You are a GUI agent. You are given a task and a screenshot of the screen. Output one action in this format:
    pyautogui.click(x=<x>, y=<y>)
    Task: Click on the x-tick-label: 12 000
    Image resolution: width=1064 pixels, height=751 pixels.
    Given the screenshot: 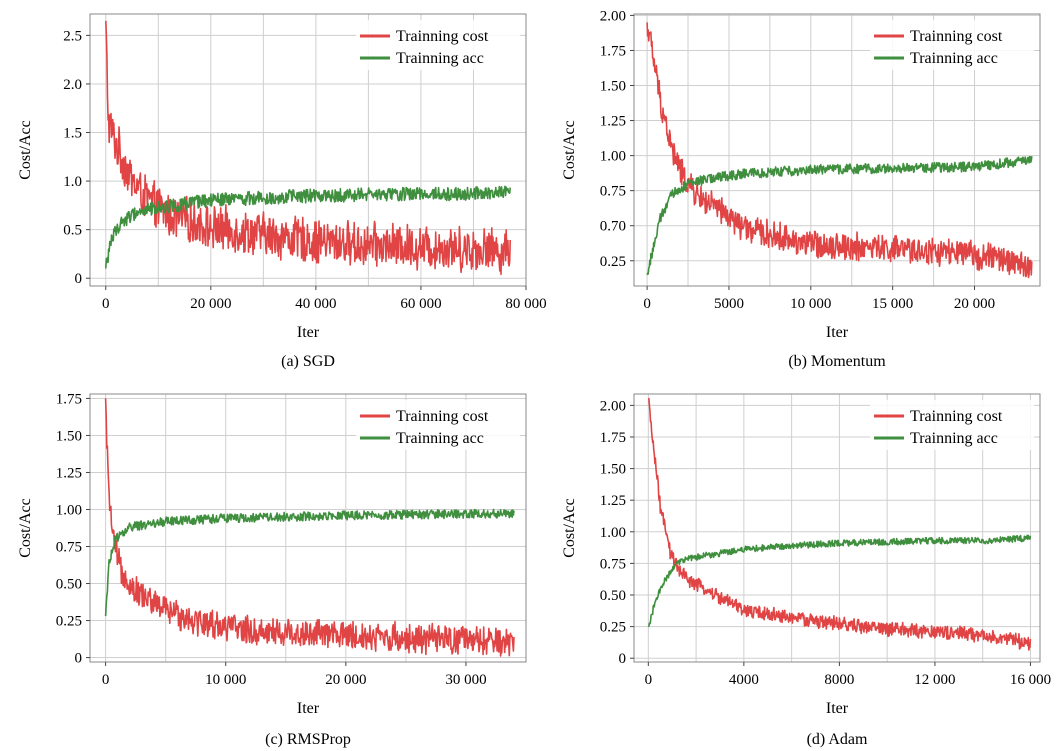 What is the action you would take?
    pyautogui.click(x=934, y=680)
    